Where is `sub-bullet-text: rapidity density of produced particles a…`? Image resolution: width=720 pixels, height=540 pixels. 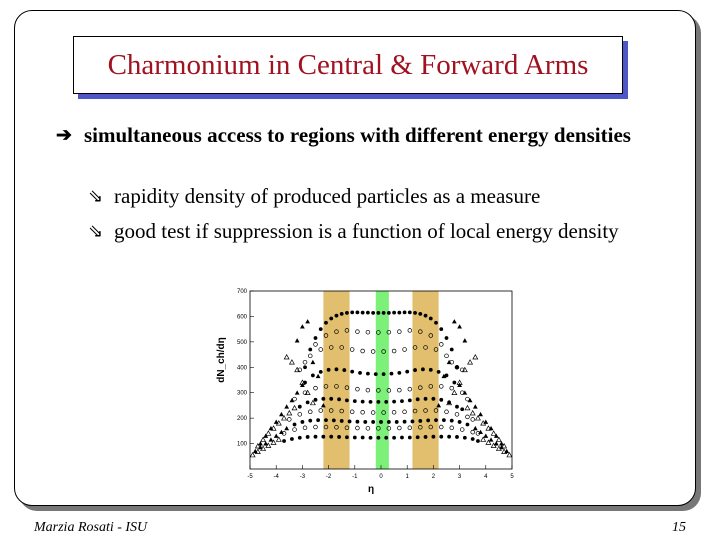 sub-bullet-text: rapidity density of produced particles a… is located at coordinates (327, 196).